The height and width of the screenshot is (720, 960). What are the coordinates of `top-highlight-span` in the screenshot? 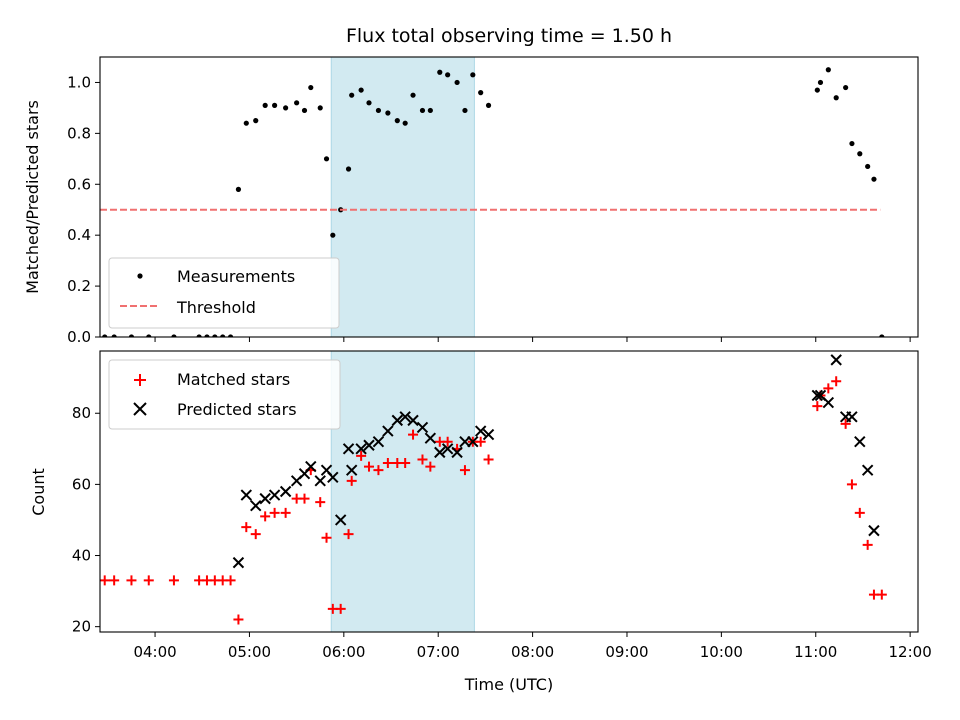 It's located at (402, 197).